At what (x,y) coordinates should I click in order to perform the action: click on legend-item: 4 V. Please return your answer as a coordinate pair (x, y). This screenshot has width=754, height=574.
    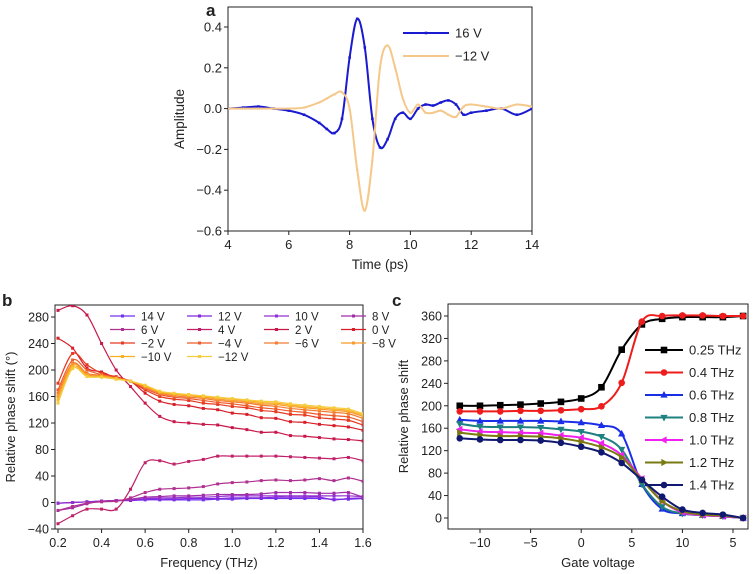
    Looking at the image, I should click on (211, 331).